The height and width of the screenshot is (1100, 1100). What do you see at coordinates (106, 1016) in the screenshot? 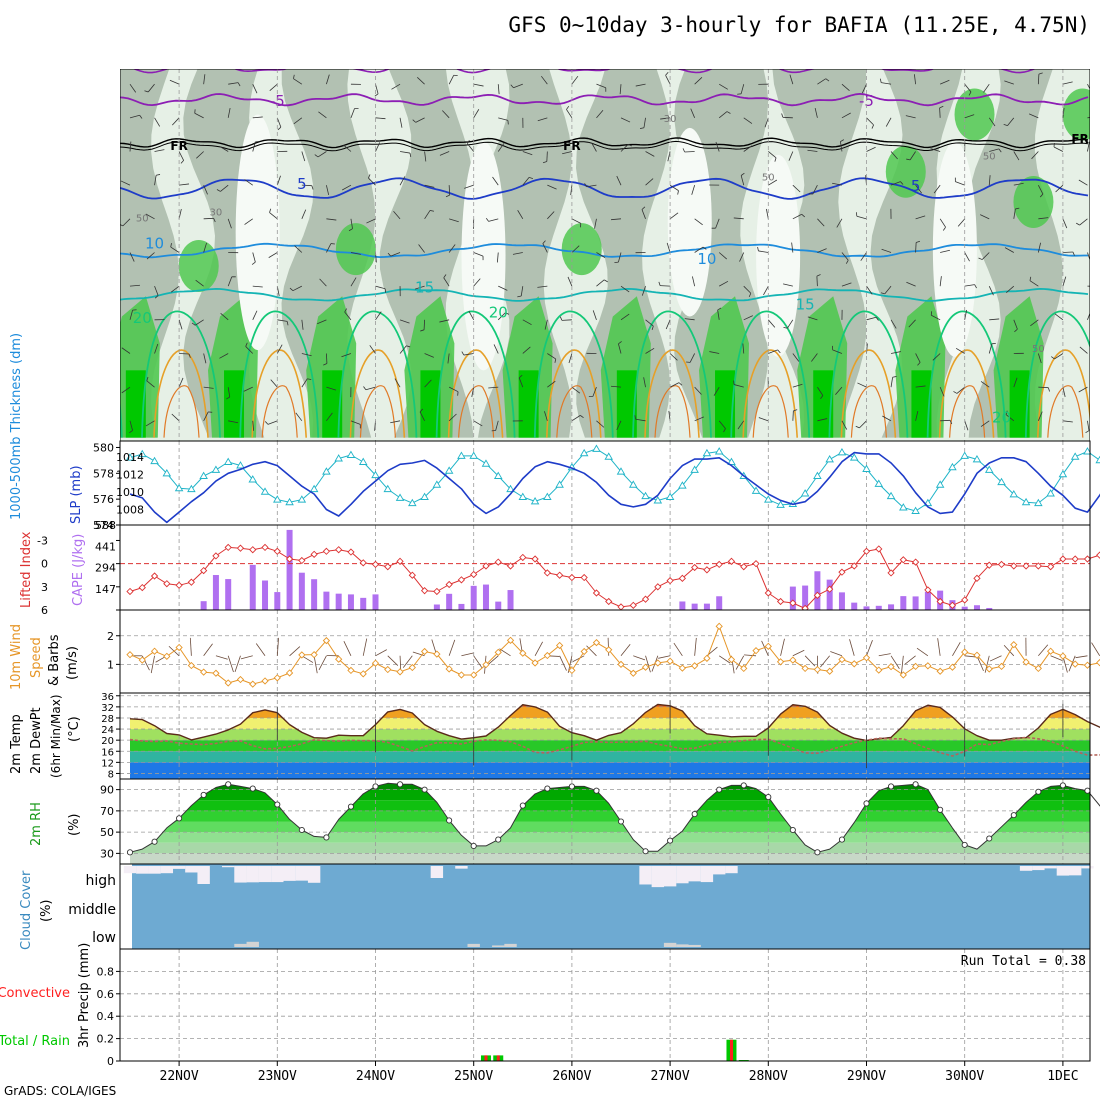
I see `precip-tick-label: 0.4` at bounding box center [106, 1016].